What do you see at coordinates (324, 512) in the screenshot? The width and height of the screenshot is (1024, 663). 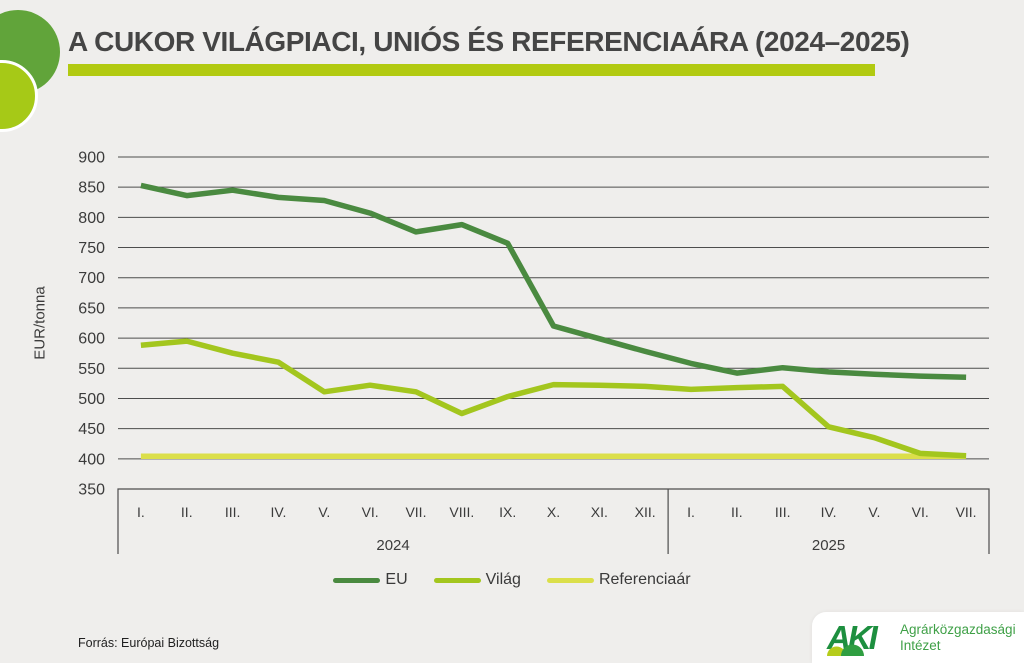 I see `x-tick-month-5: V.` at bounding box center [324, 512].